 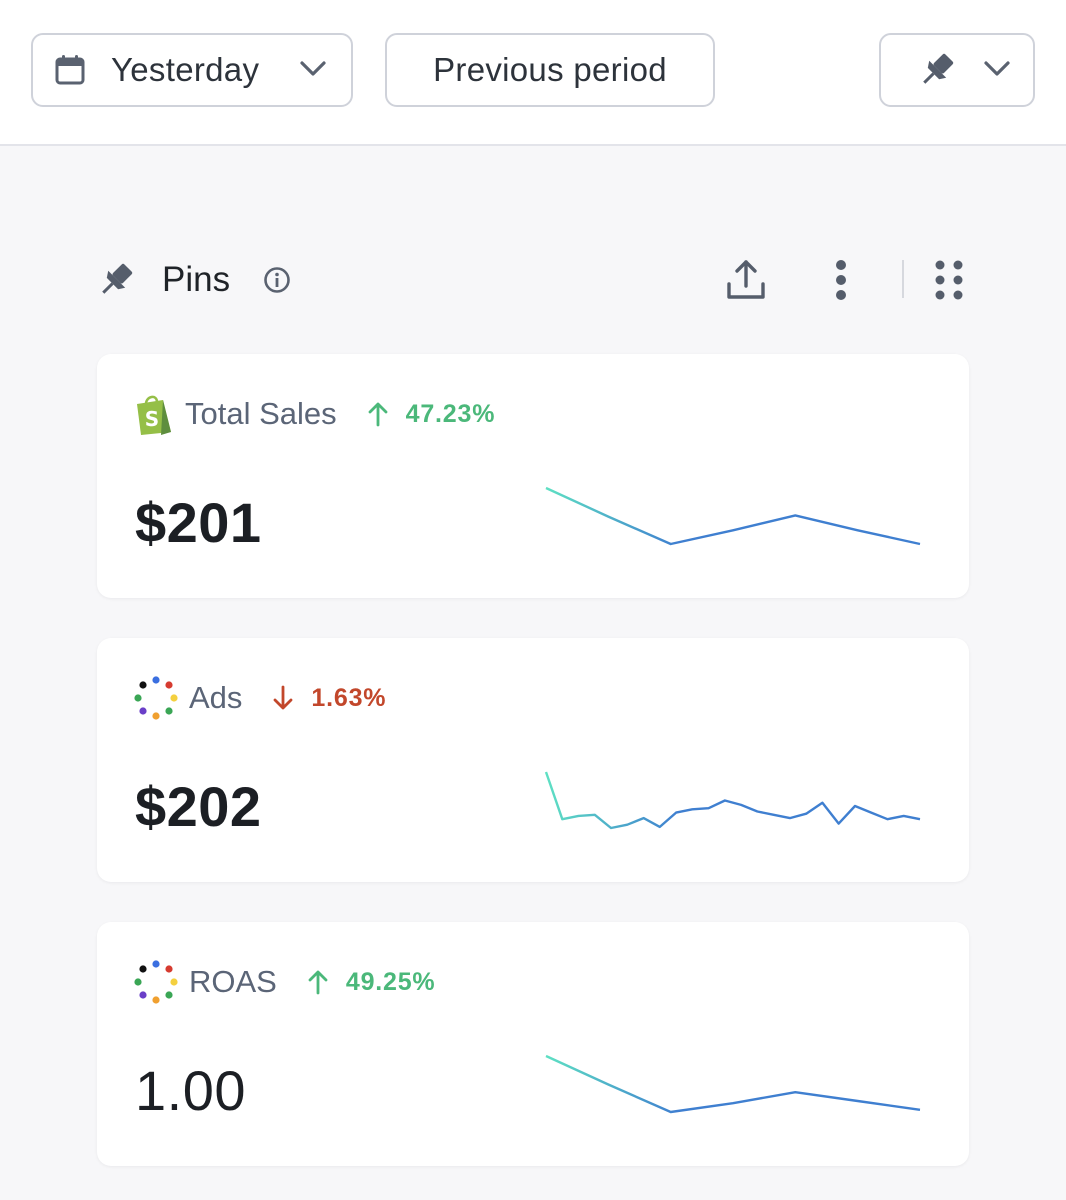 I want to click on change-indicator: 47.23%, so click(x=431, y=414).